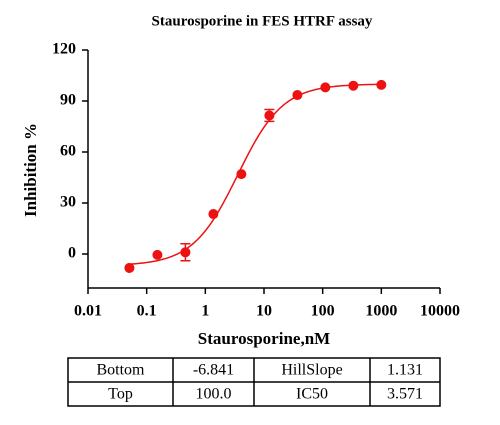 The width and height of the screenshot is (500, 425). Describe the element at coordinates (312, 394) in the screenshot. I see `table-cell: IC50` at that location.